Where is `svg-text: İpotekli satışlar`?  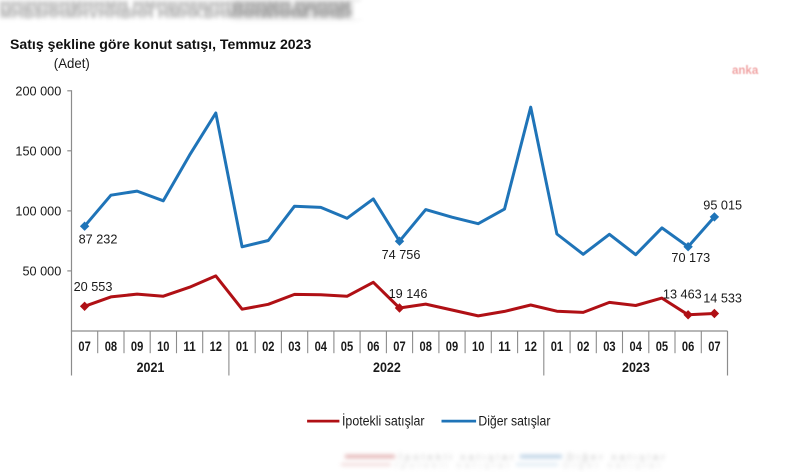 svg-text: İpotekli satışlar is located at coordinates (383, 421).